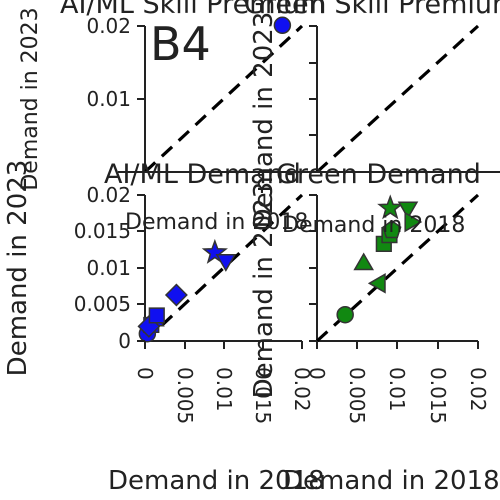  Describe the element at coordinates (156, 315) in the screenshot. I see `data-point-square` at that location.